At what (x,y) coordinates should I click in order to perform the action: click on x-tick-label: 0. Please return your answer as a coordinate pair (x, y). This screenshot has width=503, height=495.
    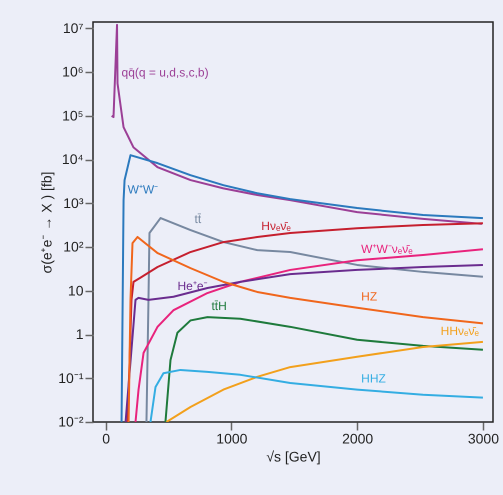
    Looking at the image, I should click on (106, 438).